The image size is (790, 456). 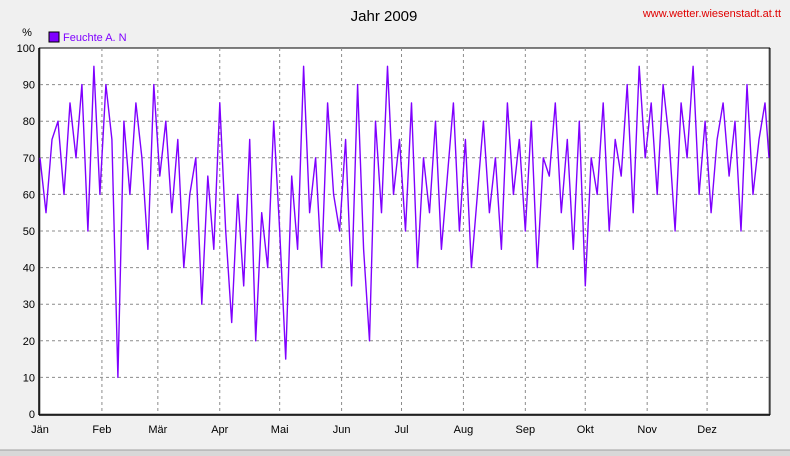 What do you see at coordinates (29, 195) in the screenshot?
I see `y-tick-label: 60` at bounding box center [29, 195].